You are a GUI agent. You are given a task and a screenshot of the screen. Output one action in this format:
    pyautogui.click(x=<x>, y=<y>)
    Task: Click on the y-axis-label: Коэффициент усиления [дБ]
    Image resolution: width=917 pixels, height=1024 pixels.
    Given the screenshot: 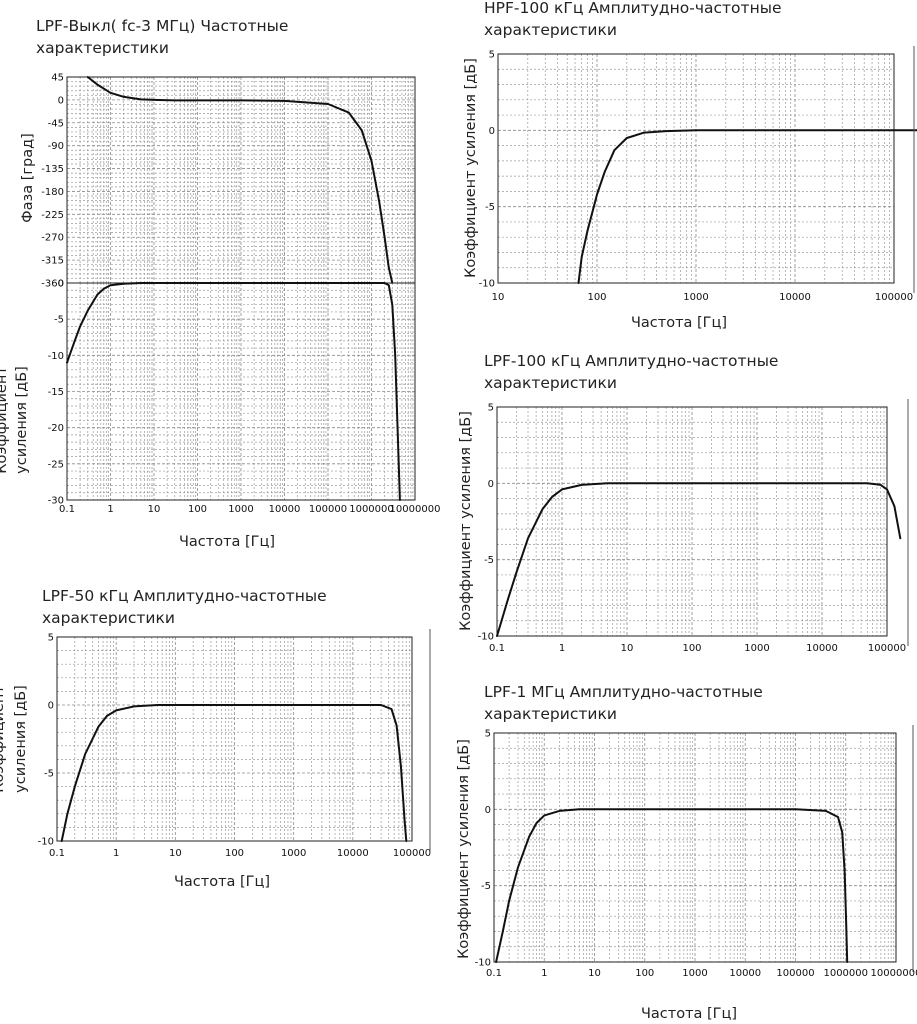 What is the action you would take?
    pyautogui.click(x=471, y=168)
    